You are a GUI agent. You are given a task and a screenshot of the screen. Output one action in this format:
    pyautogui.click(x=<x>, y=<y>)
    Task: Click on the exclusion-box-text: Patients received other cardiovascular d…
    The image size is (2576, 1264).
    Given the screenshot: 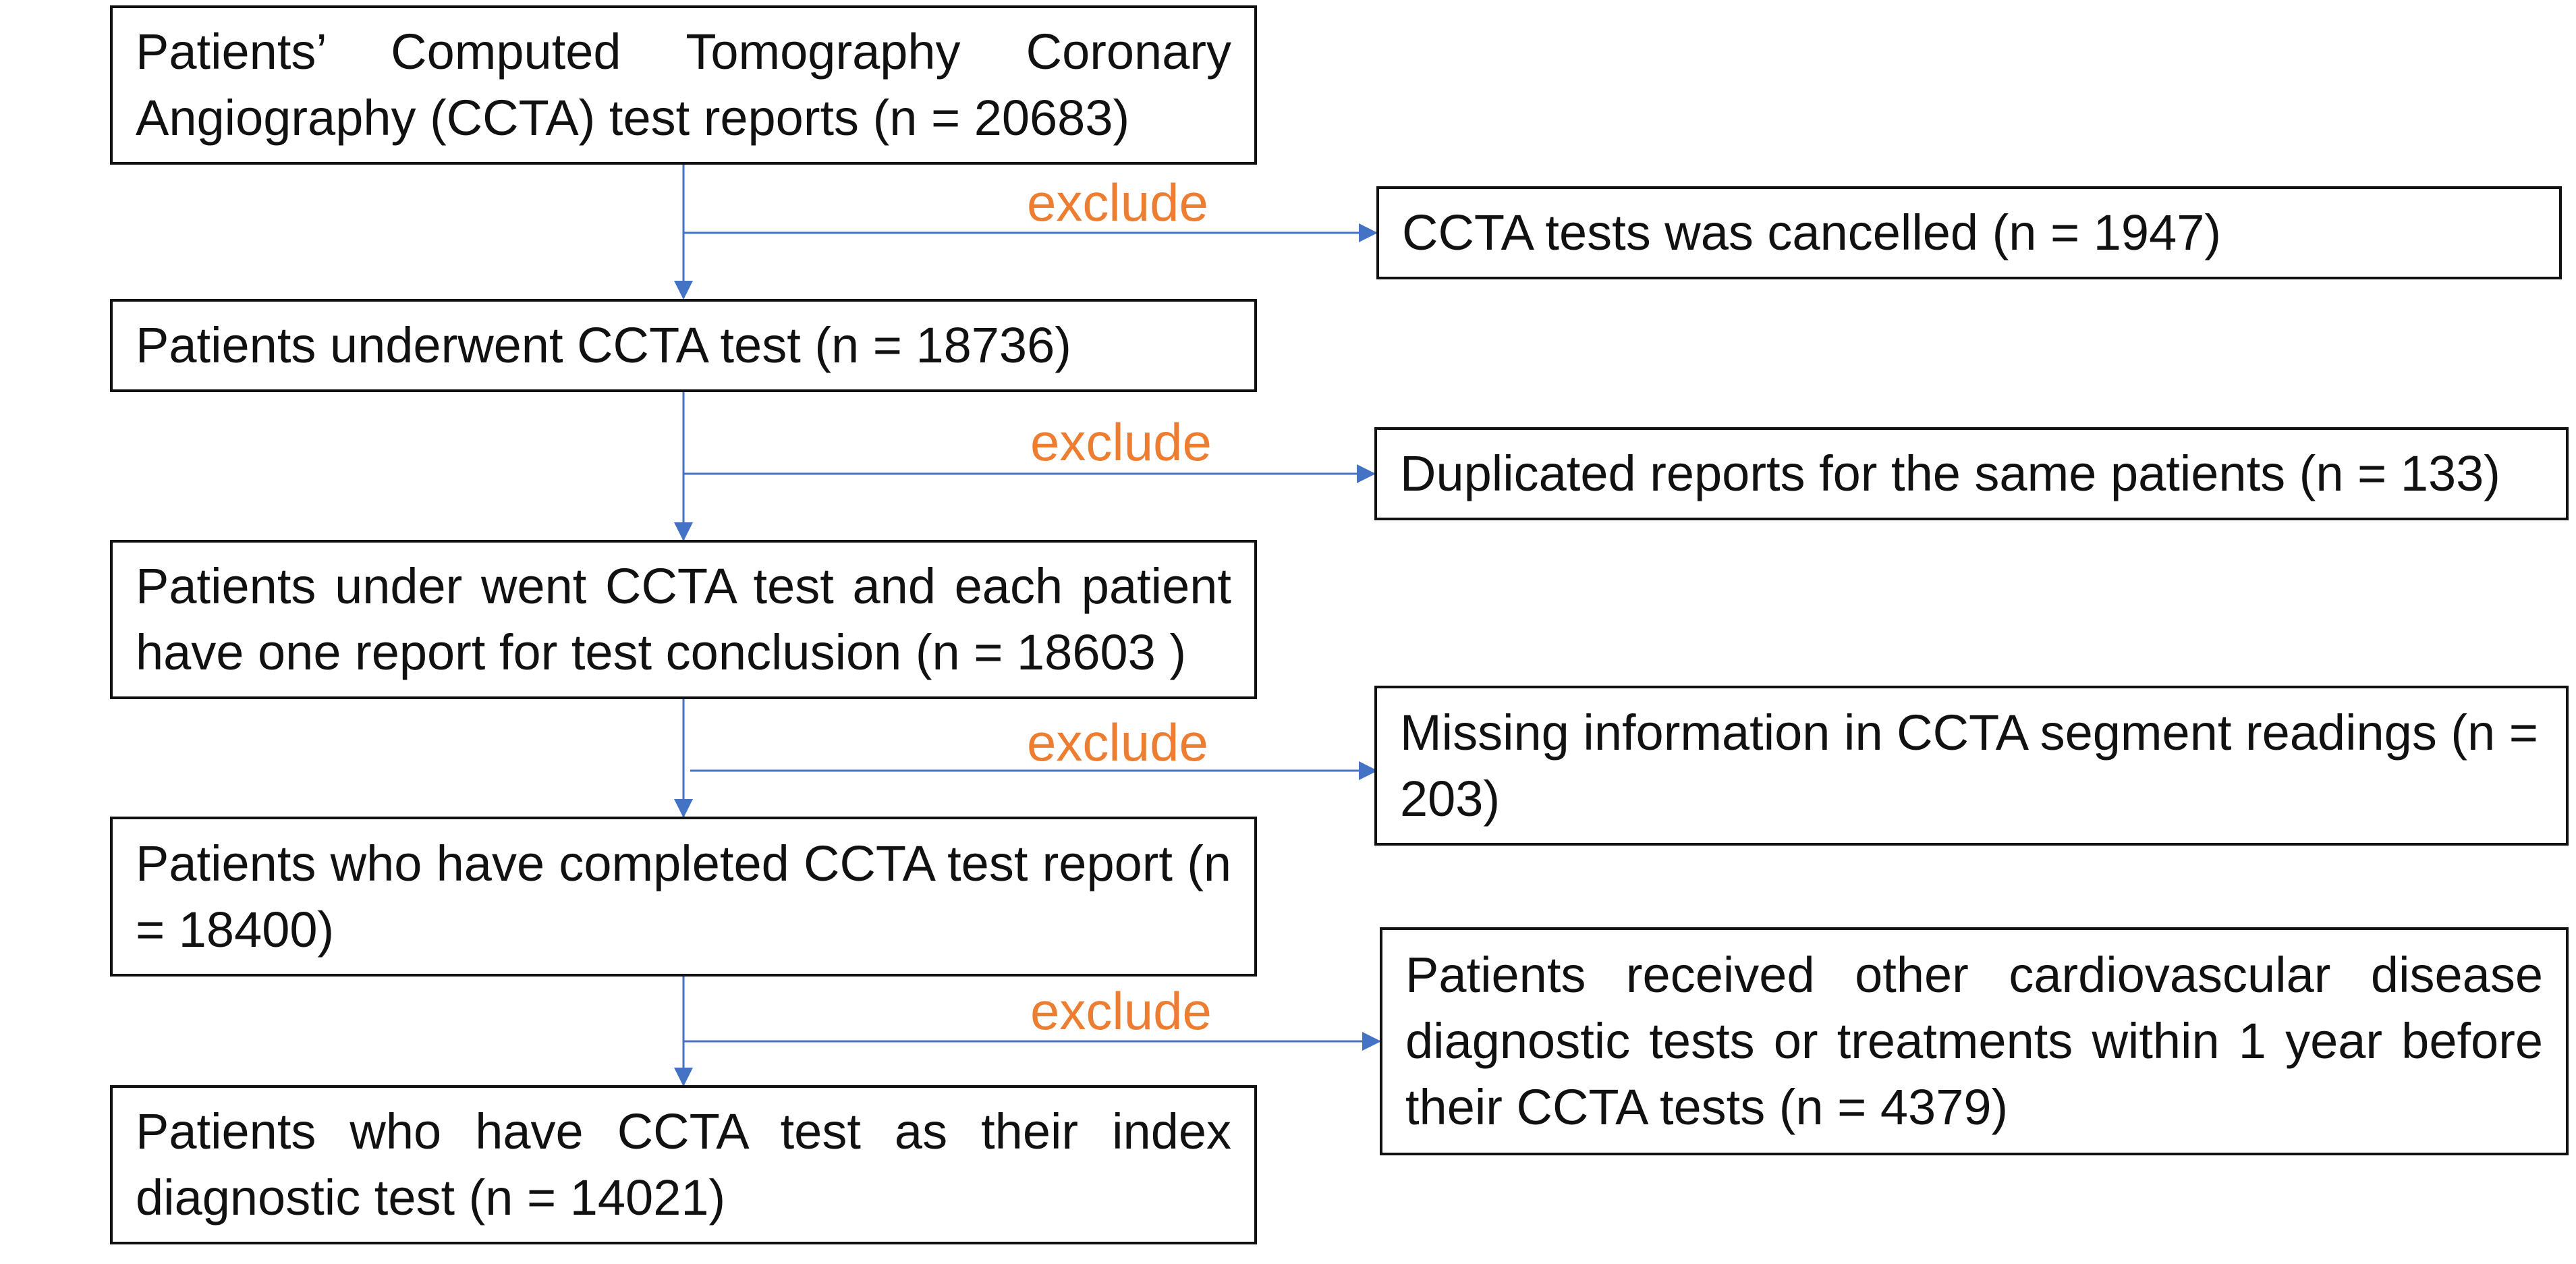 What is the action you would take?
    pyautogui.click(x=1974, y=1041)
    